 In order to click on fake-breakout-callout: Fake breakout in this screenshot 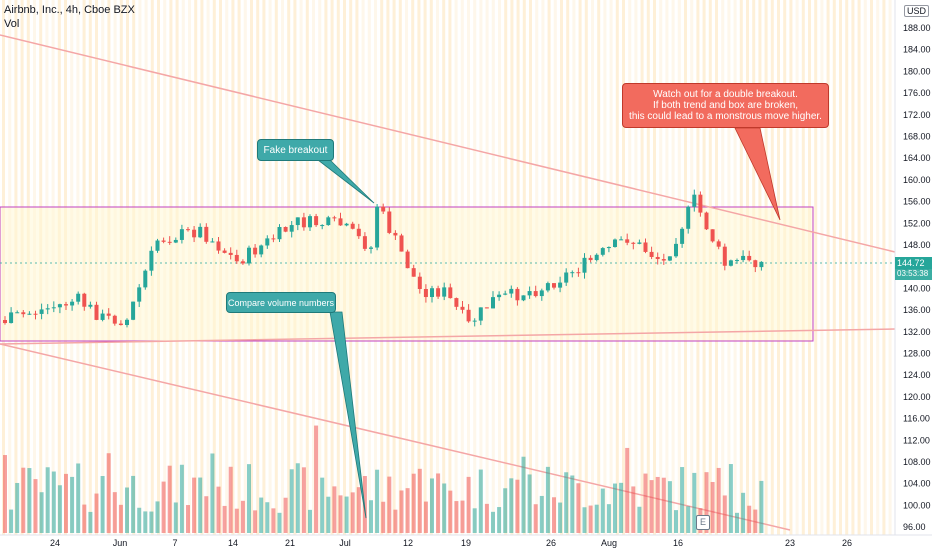, I will do `click(295, 150)`.